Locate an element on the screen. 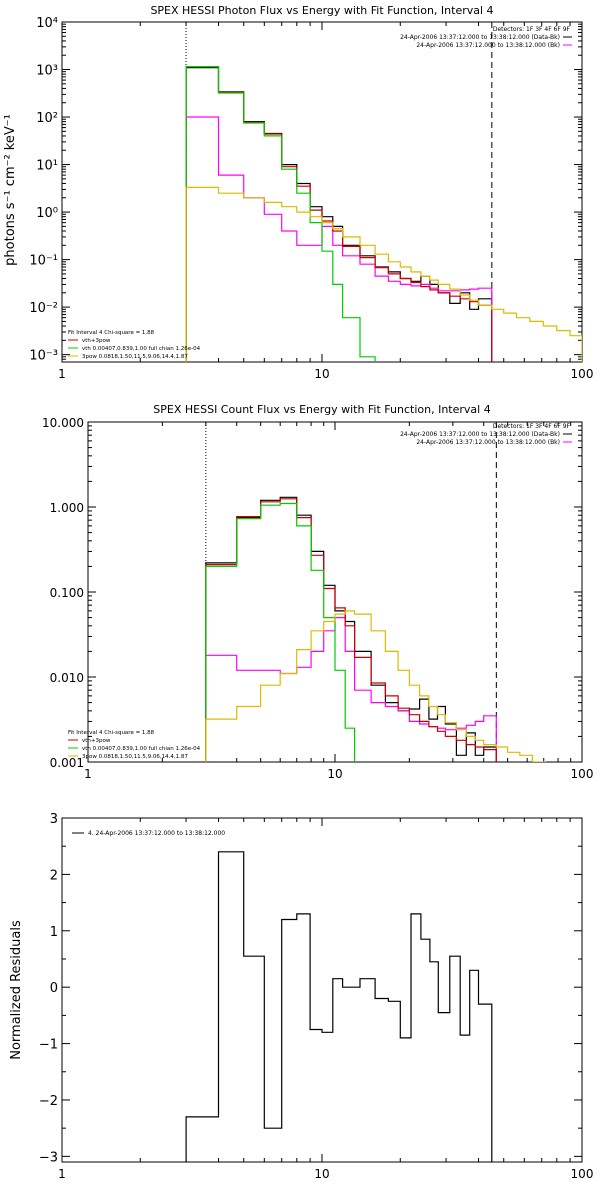 This screenshot has width=600, height=1204. photon-flux-x-tick-label: 100 is located at coordinates (582, 374).